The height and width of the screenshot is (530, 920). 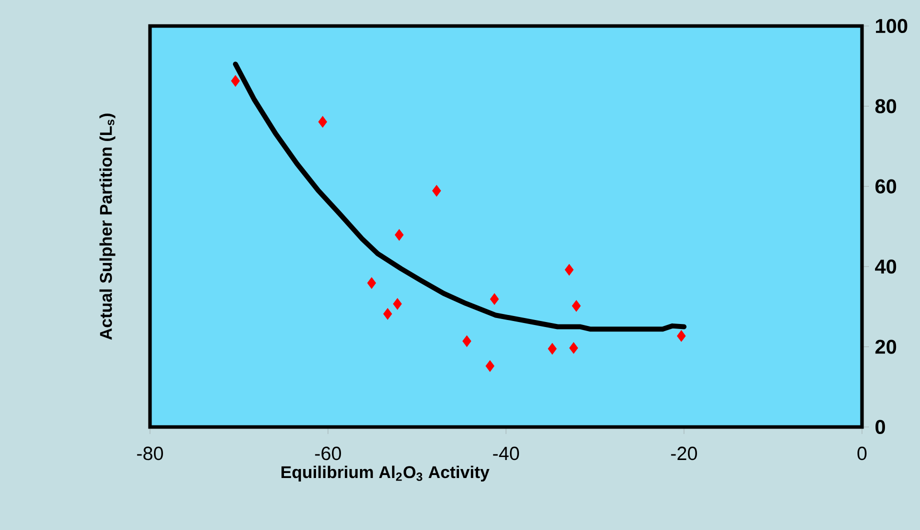 I want to click on y-tick-label: 0, so click(x=880, y=427).